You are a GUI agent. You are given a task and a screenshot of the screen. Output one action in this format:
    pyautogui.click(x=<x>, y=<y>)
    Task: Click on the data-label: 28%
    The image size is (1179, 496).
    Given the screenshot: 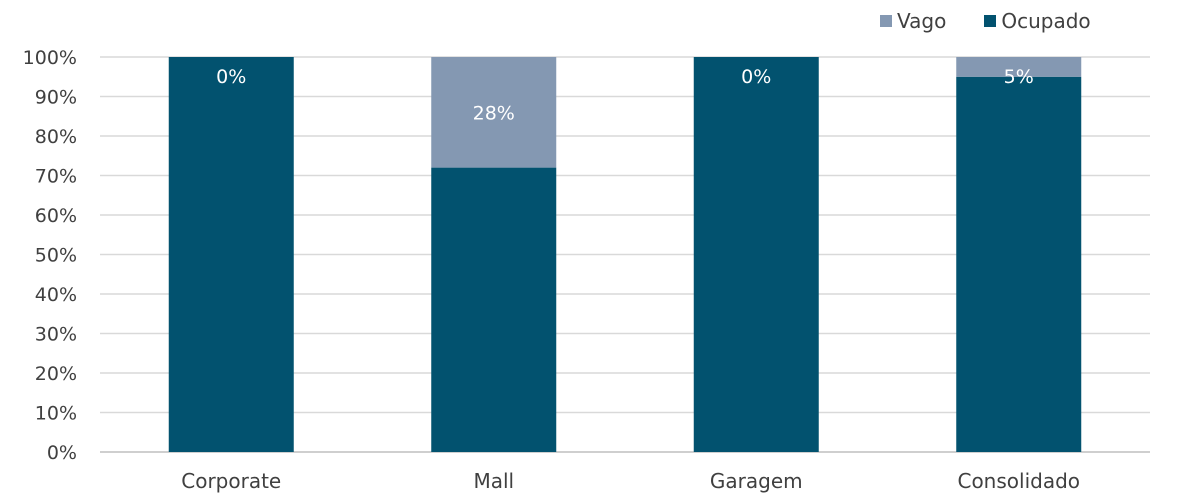 What is the action you would take?
    pyautogui.click(x=494, y=113)
    